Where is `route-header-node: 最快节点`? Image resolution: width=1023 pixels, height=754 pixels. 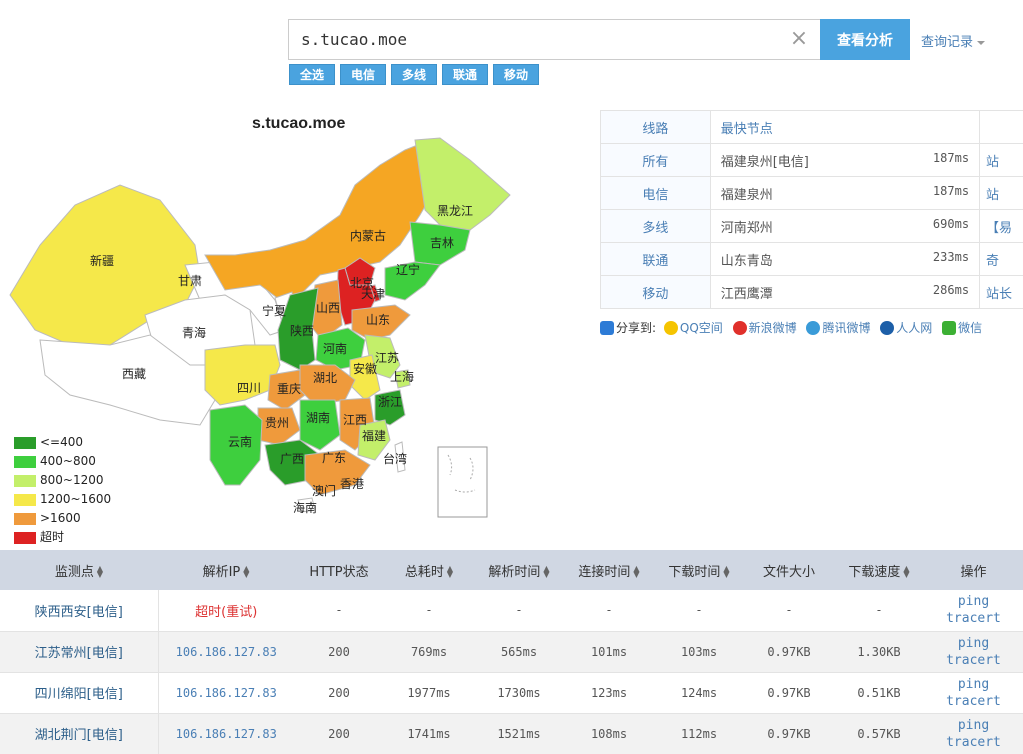
route-header-node: 最快节点 is located at coordinates (845, 127).